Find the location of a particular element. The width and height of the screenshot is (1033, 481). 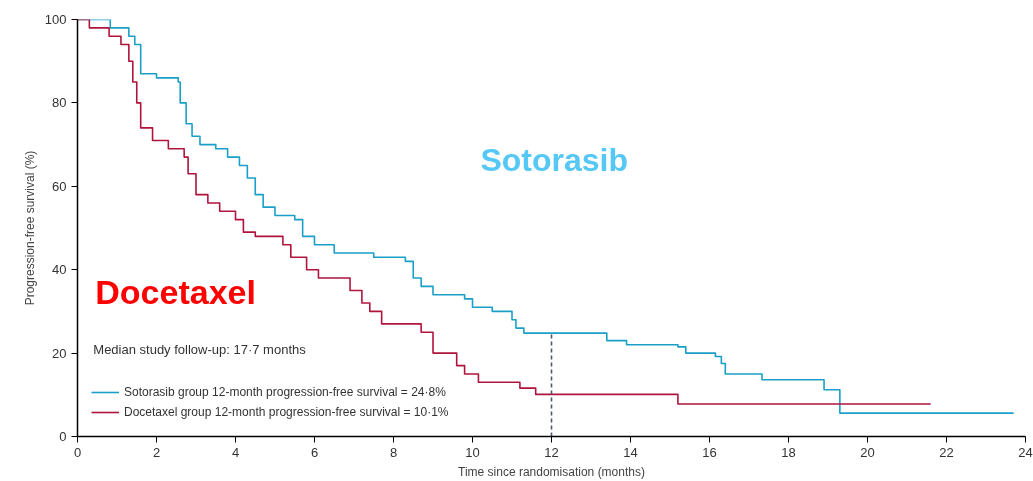

x-tick-label: 22 is located at coordinates (946, 452).